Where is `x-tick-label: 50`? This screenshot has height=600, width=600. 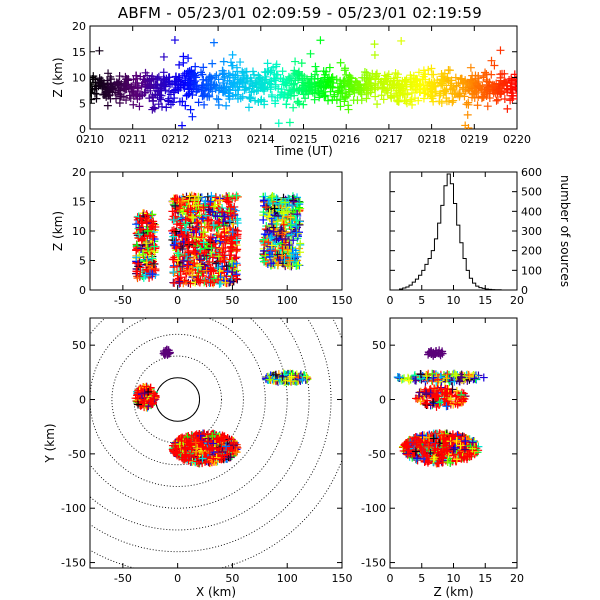
x-tick-label: 50 is located at coordinates (232, 578).